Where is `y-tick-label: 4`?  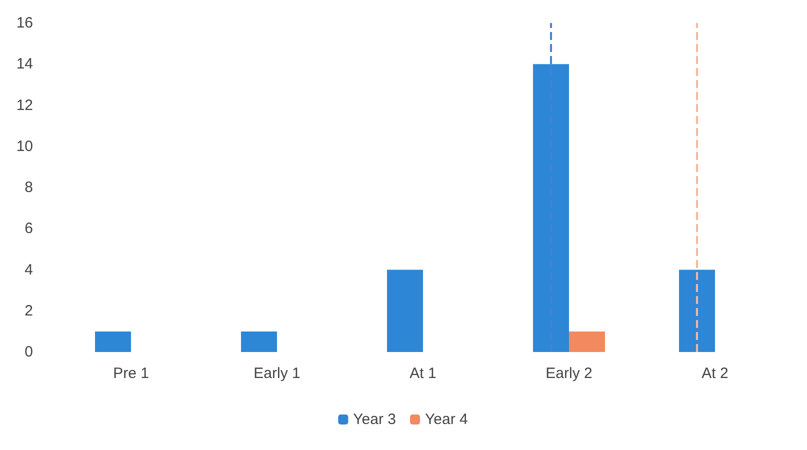
y-tick-label: 4 is located at coordinates (28, 269).